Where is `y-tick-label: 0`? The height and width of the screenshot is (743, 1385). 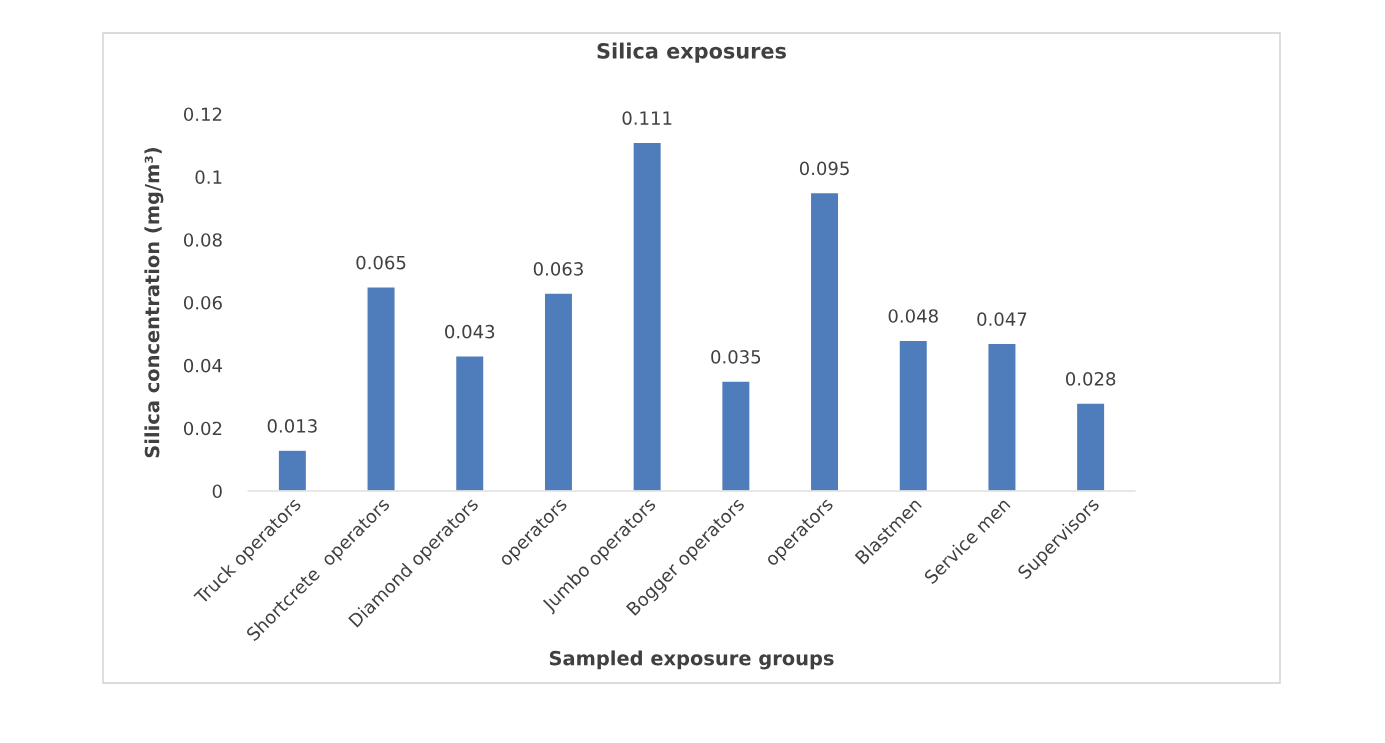 y-tick-label: 0 is located at coordinates (217, 491).